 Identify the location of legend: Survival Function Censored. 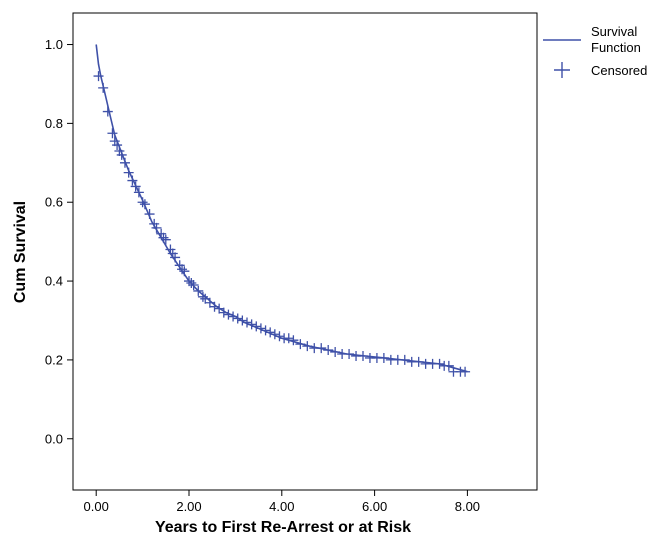
(595, 51).